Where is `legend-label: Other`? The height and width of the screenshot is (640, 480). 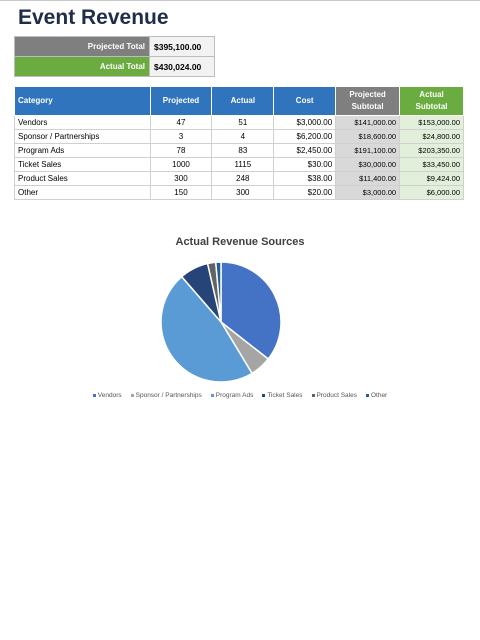 legend-label: Other is located at coordinates (379, 395).